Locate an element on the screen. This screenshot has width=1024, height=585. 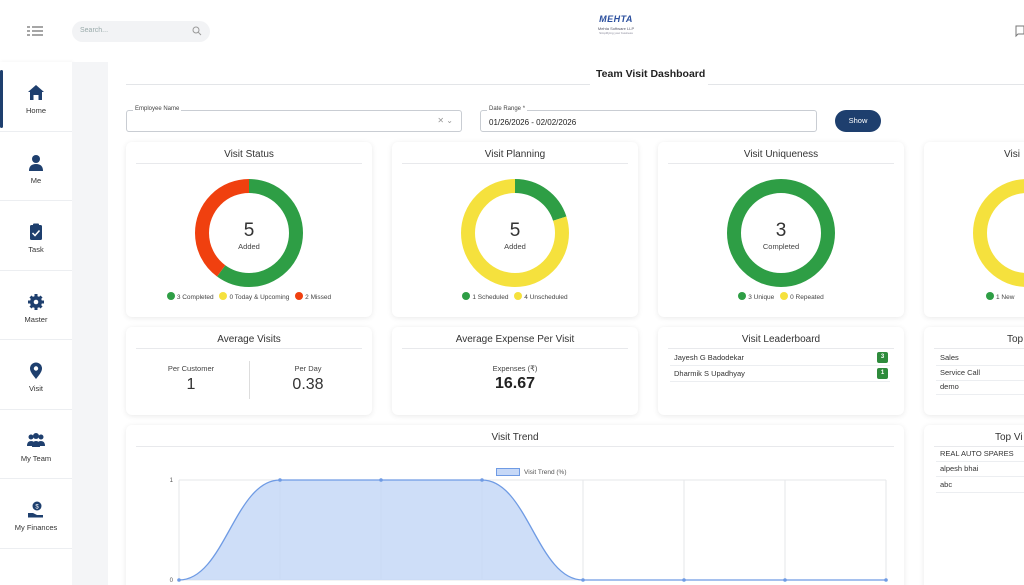
sidebar-item-task: Task is located at coordinates (36, 236).